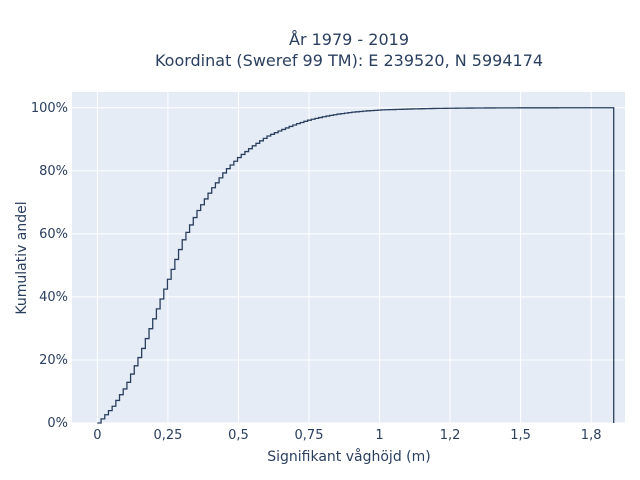 The height and width of the screenshot is (480, 640). What do you see at coordinates (53, 297) in the screenshot?
I see `y-tick-label: 40%` at bounding box center [53, 297].